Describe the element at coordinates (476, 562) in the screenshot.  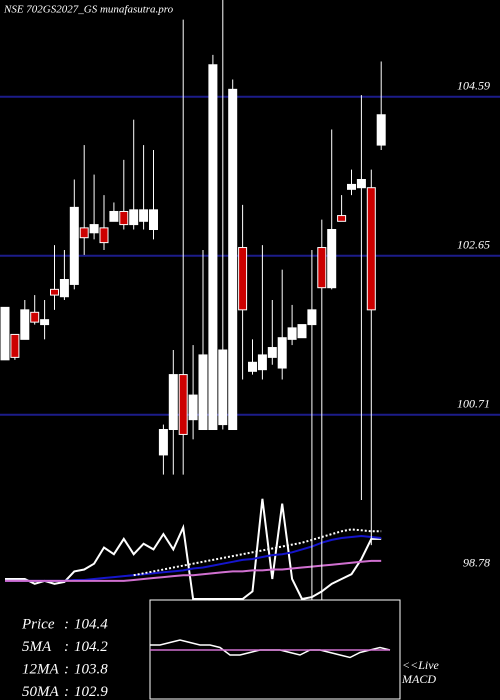
I see `indicator-tick-label: 98.78` at that location.